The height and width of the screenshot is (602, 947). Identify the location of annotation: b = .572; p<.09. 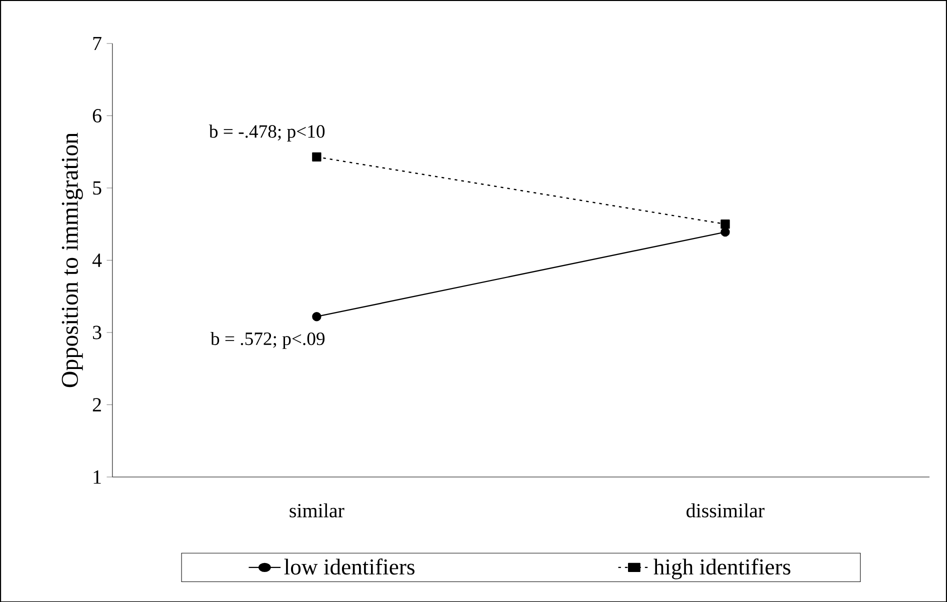
(267, 340).